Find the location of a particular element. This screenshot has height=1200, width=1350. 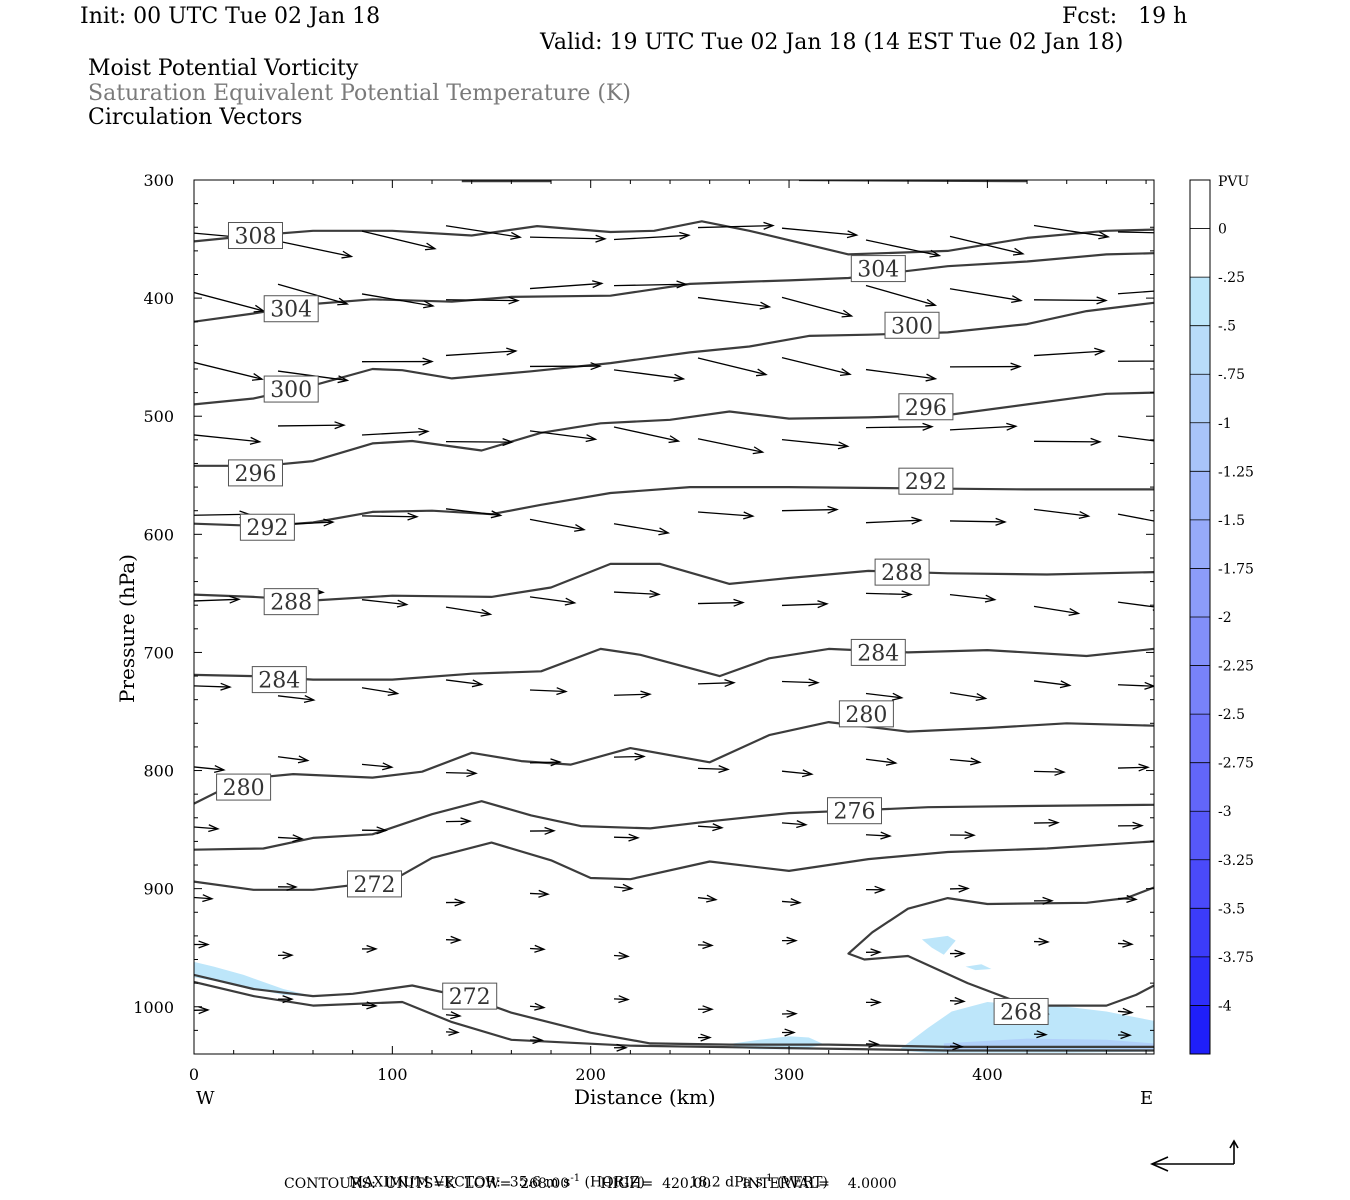

contour-label: 272 is located at coordinates (374, 885).